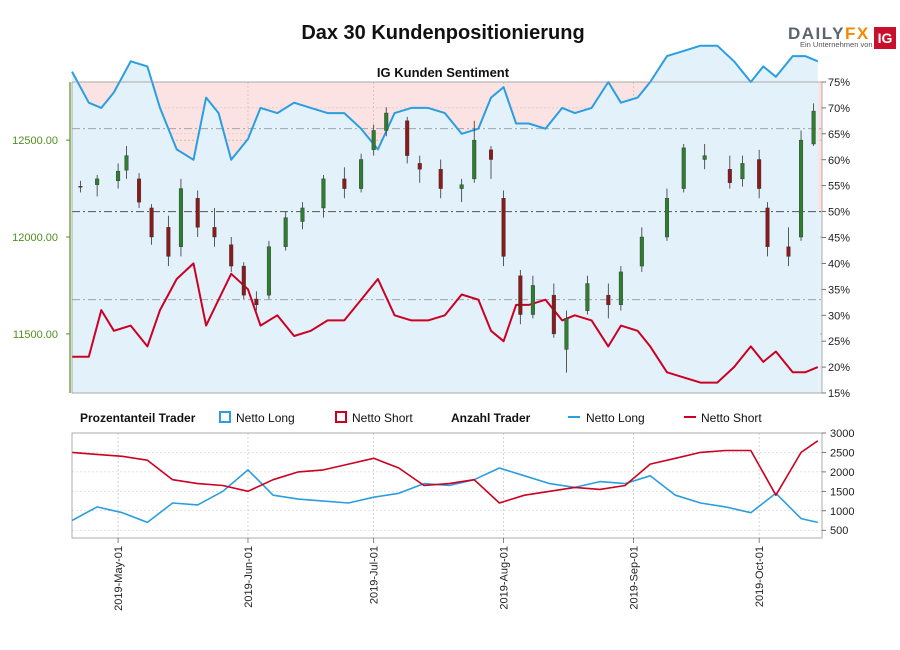 Image resolution: width=900 pixels, height=650 pixels. What do you see at coordinates (842, 512) in the screenshot?
I see `count-tick-label: 1000` at bounding box center [842, 512].